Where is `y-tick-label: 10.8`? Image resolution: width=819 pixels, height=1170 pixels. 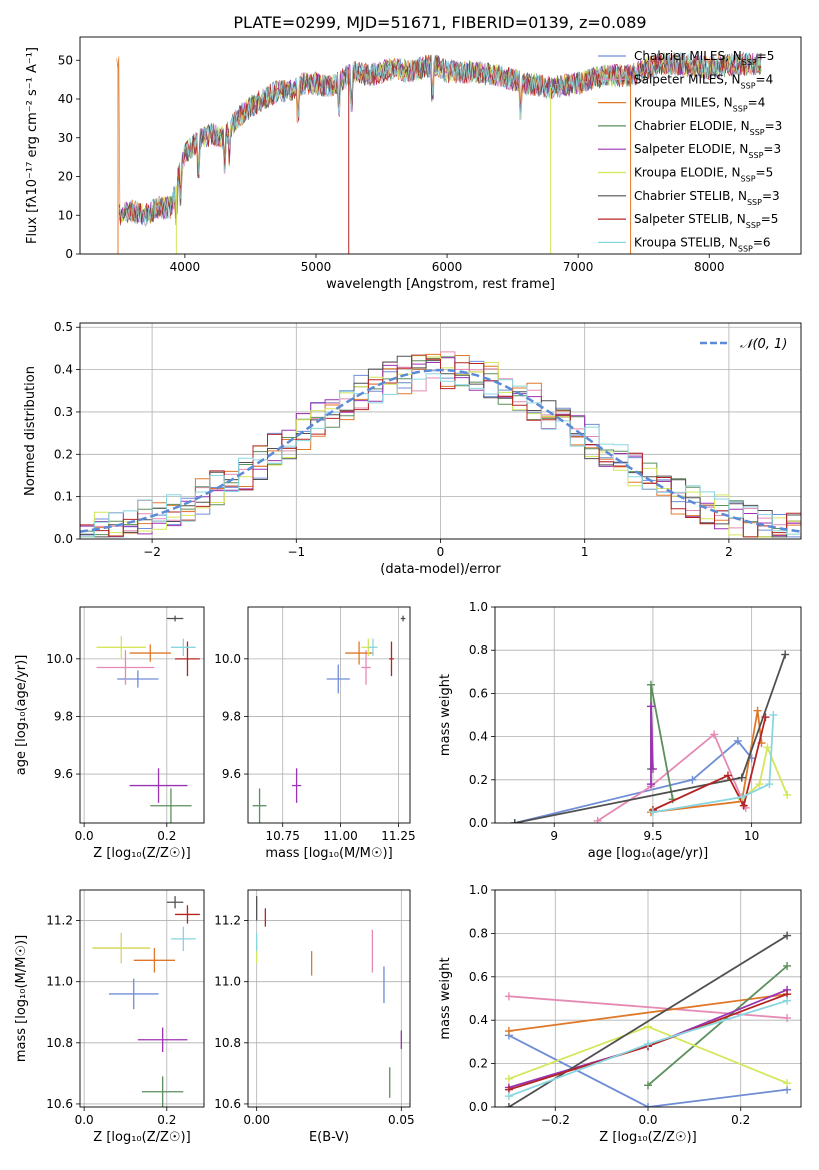 y-tick-label: 10.8 is located at coordinates (227, 1043).